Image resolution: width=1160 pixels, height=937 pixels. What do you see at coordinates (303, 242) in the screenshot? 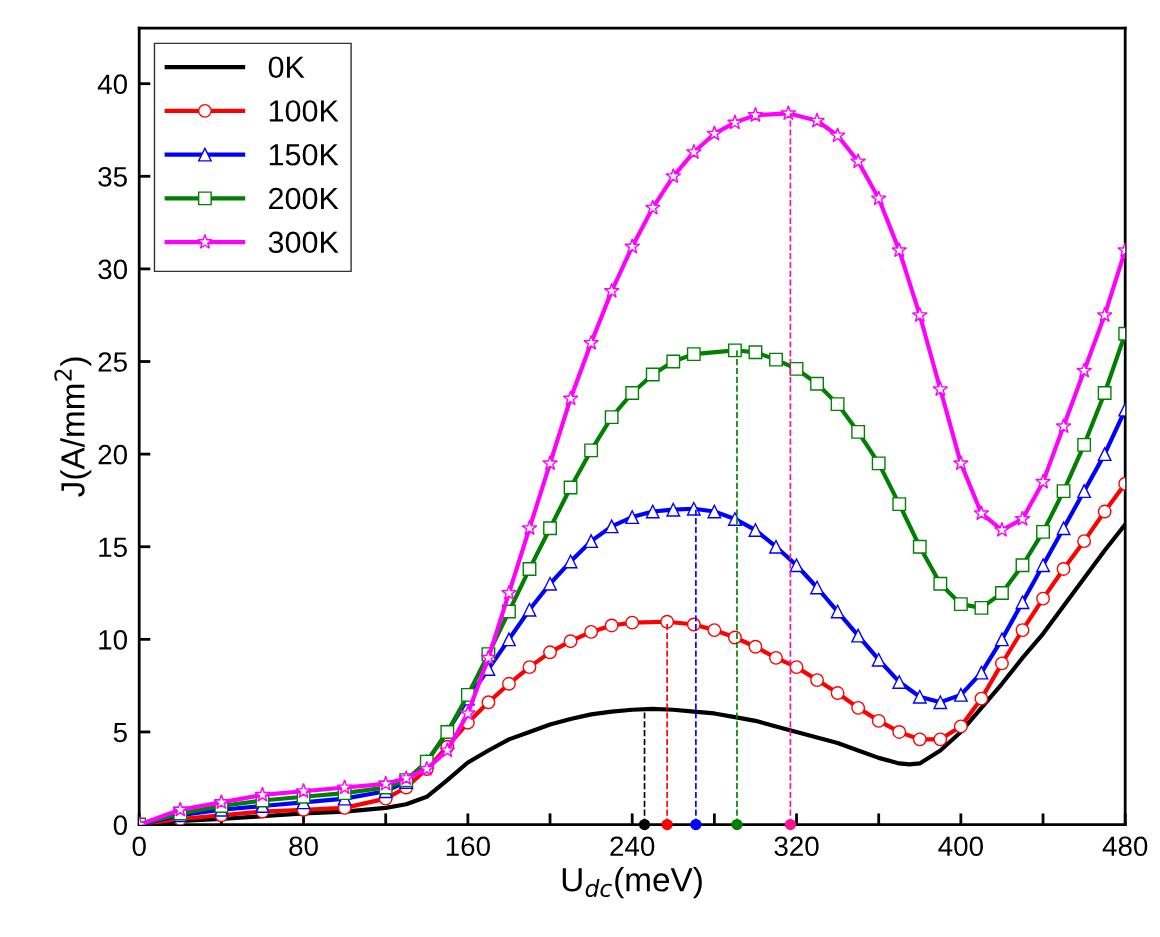
I see `legend-label: 300K` at bounding box center [303, 242].